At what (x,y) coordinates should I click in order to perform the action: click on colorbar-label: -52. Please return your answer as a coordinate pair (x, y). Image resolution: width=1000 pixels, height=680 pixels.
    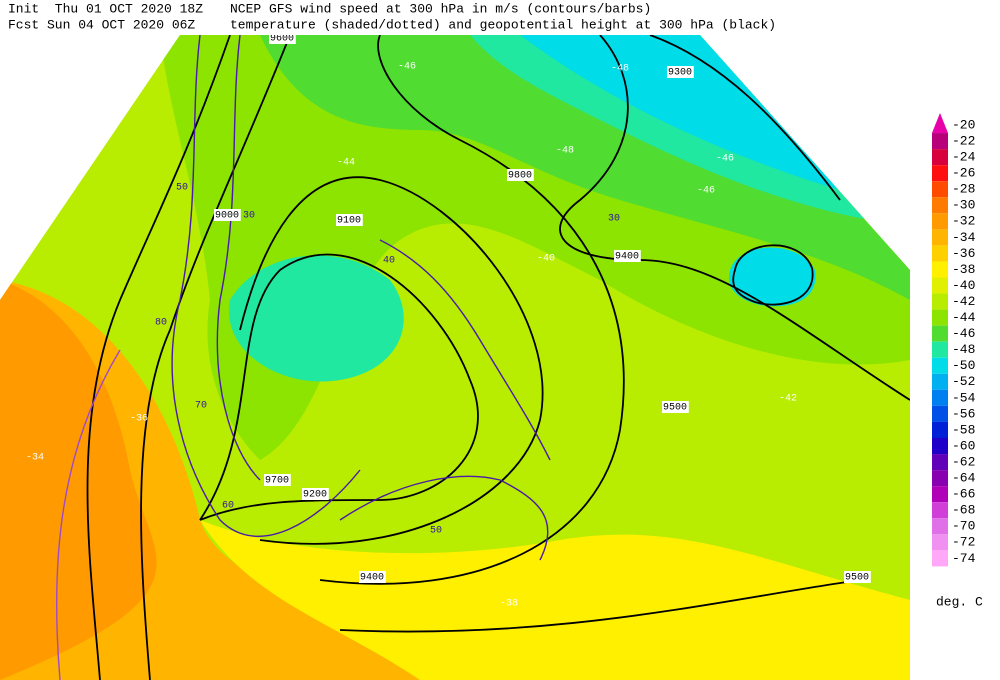
    Looking at the image, I should click on (963, 381).